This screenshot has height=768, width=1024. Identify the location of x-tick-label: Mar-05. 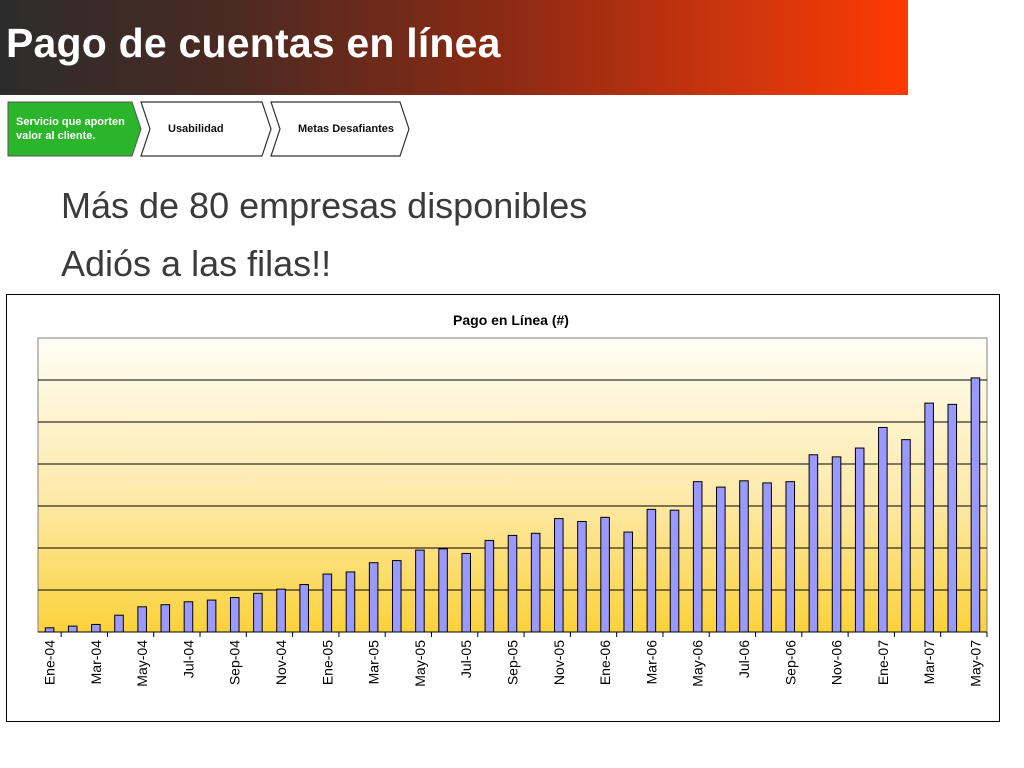
(374, 662).